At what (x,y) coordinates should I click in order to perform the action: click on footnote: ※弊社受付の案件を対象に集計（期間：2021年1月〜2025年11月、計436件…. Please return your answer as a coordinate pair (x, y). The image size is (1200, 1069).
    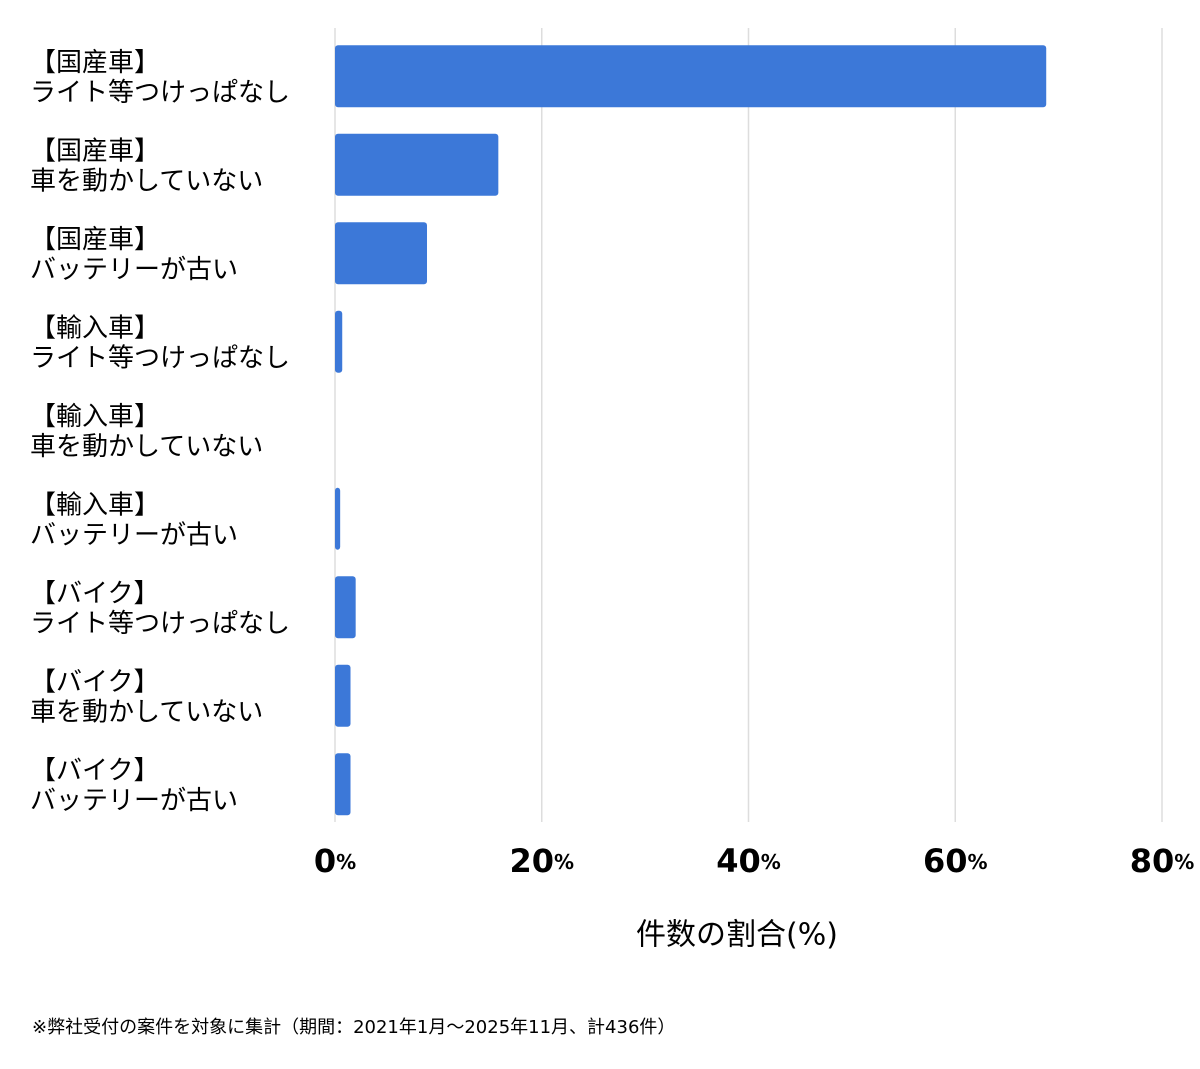
    Looking at the image, I should click on (353, 1027).